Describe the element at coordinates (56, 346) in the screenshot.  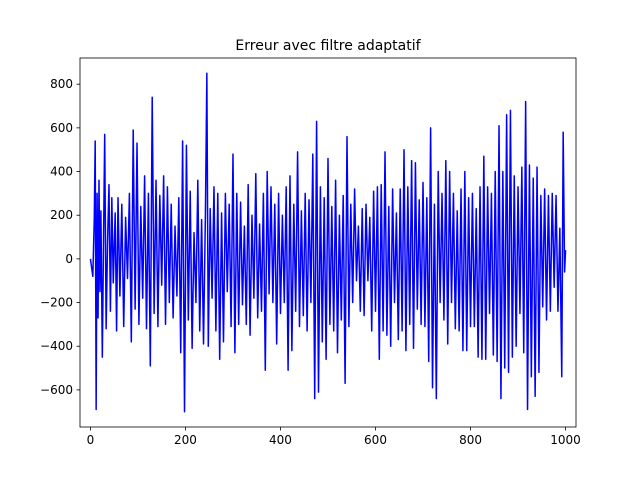
I see `y-tick-label: −400` at that location.